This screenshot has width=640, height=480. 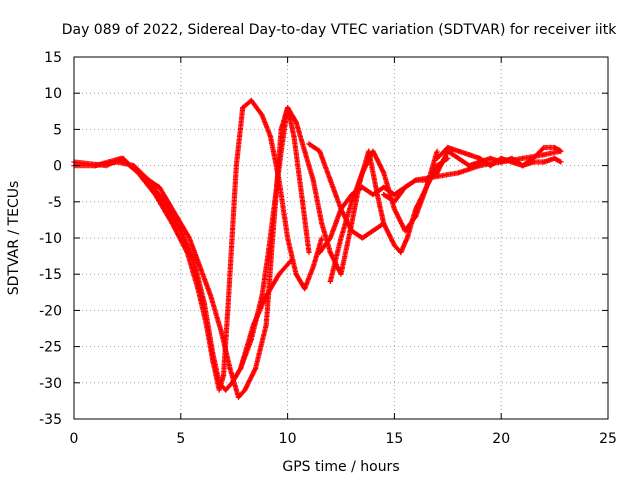 What do you see at coordinates (340, 467) in the screenshot?
I see `x-axis-label: GPS time / hours` at bounding box center [340, 467].